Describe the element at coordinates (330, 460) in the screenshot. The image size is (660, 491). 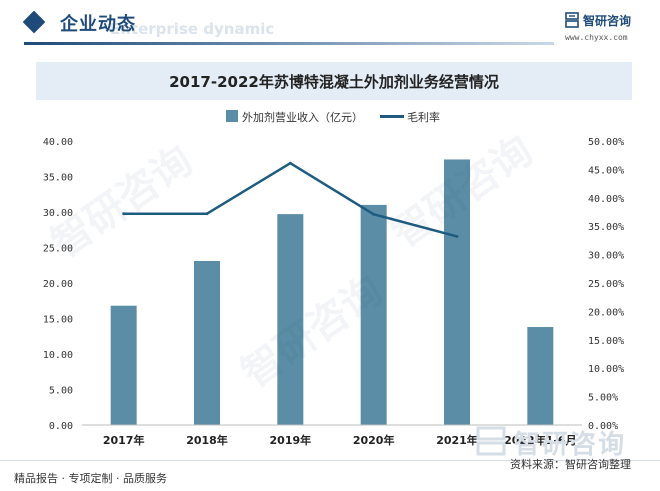
I see `footer-divider` at that location.